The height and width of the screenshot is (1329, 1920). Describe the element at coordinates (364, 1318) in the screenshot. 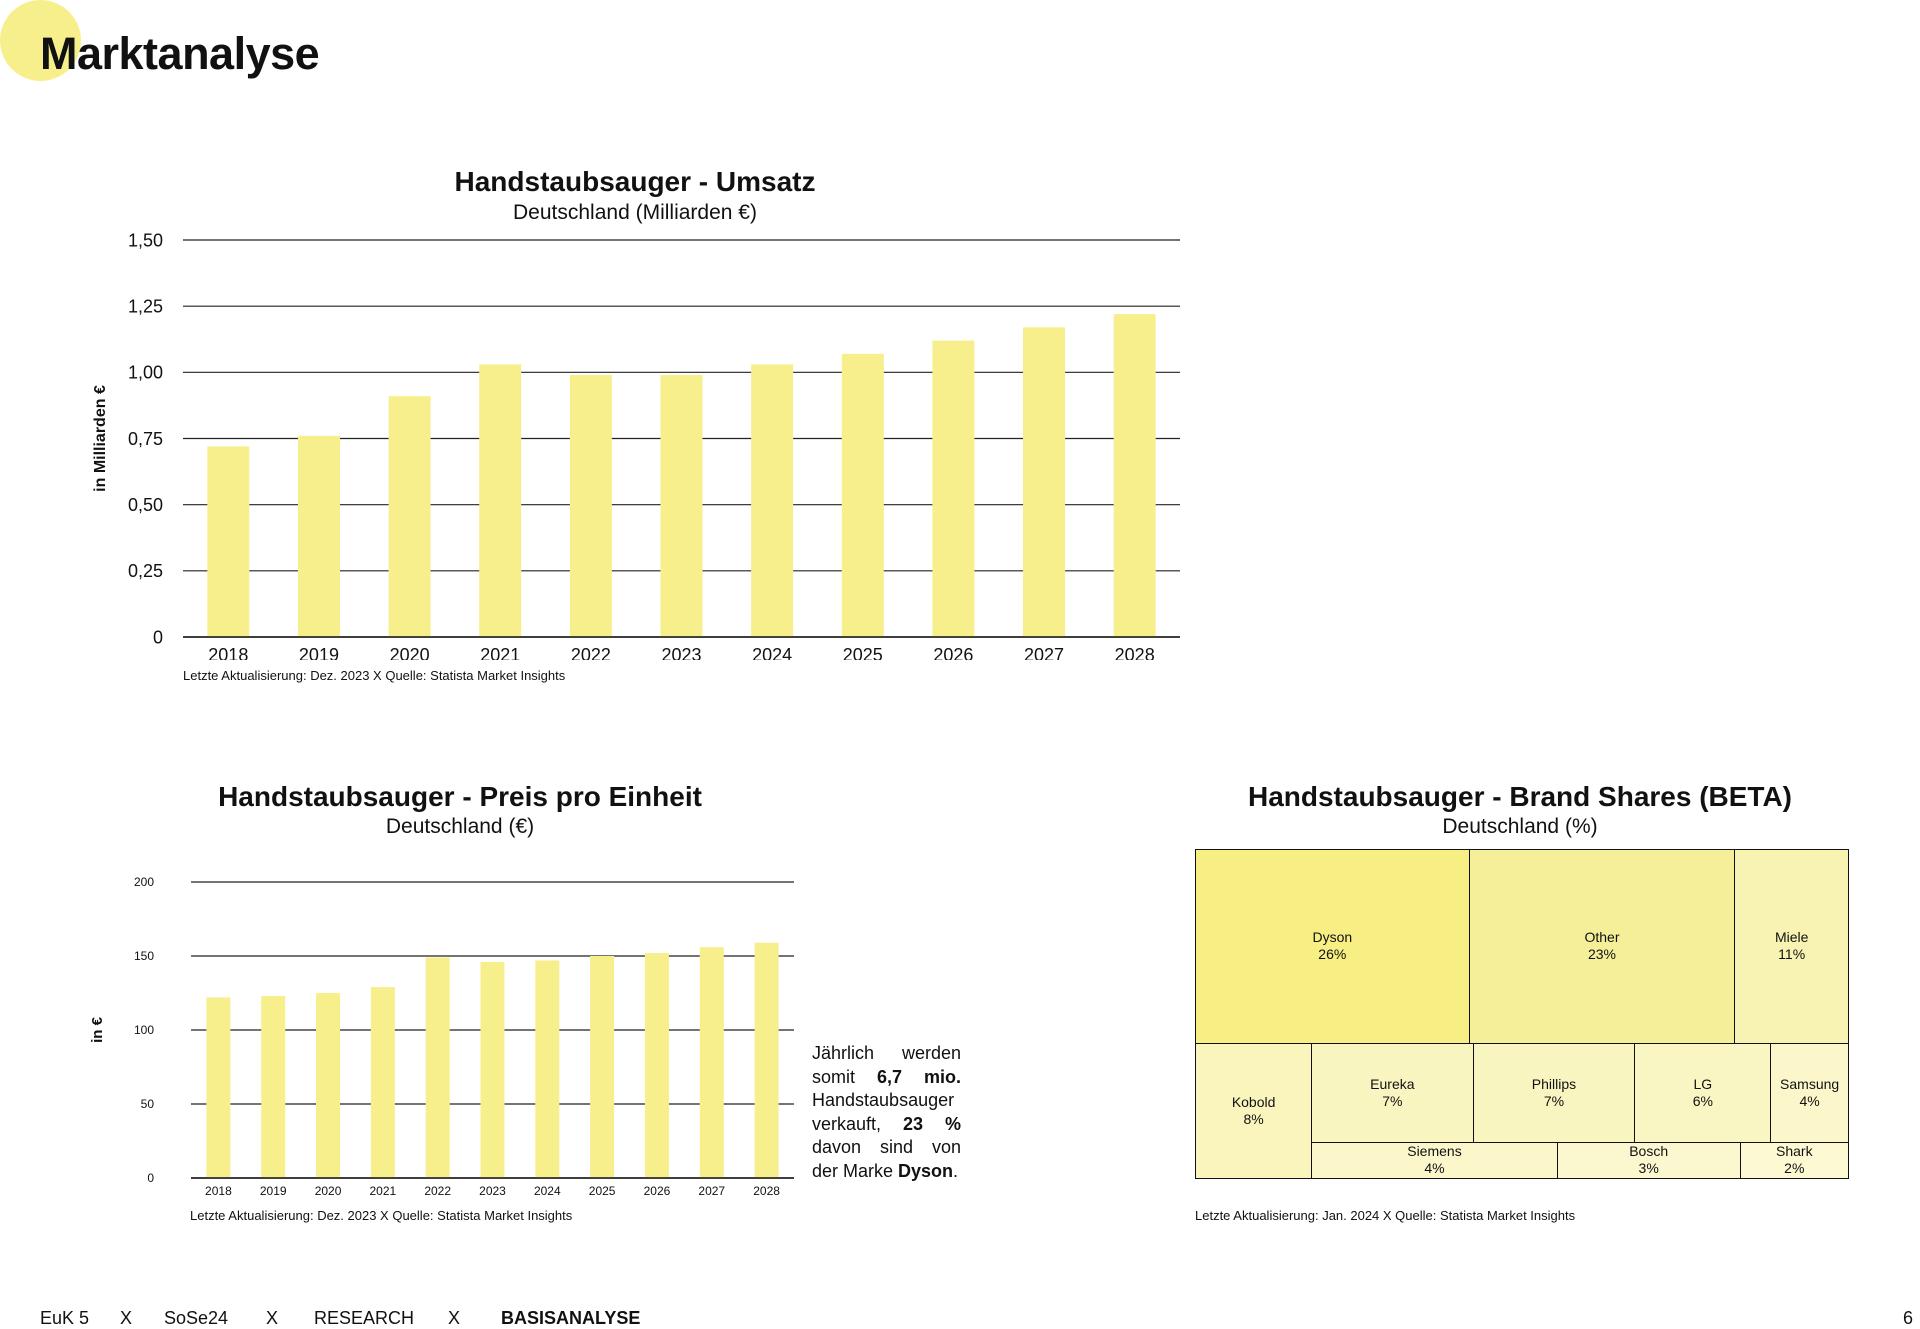

I see `footer-research: RESEARCH` at that location.